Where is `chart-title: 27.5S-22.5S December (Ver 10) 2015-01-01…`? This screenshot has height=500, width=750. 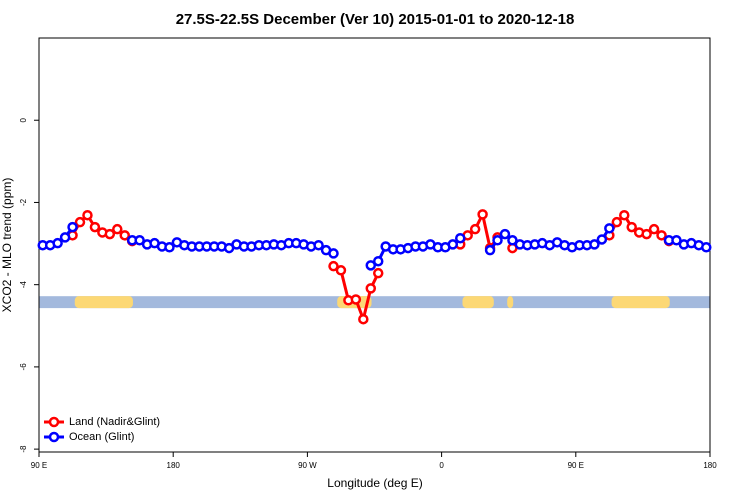
chart-title: 27.5S-22.5S December (Ver 10) 2015-01-01… is located at coordinates (375, 19).